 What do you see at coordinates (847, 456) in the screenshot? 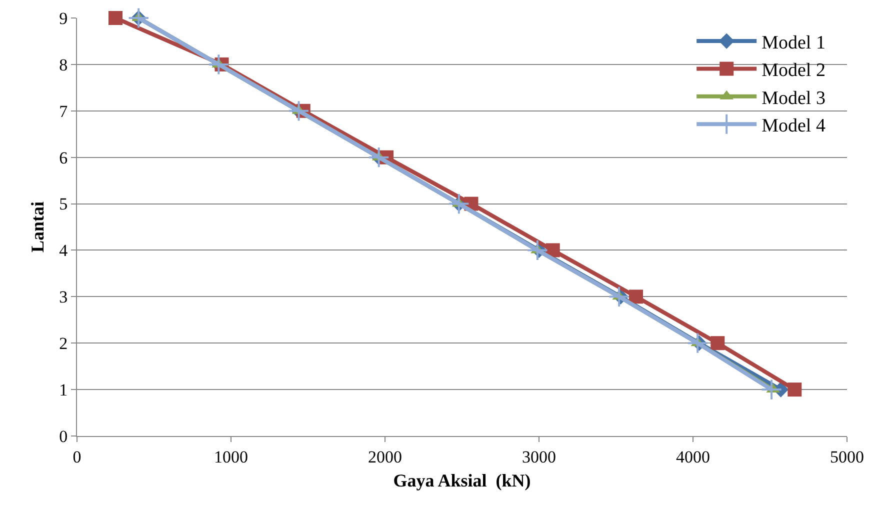
I see `x-tick-label: 5000` at bounding box center [847, 456].